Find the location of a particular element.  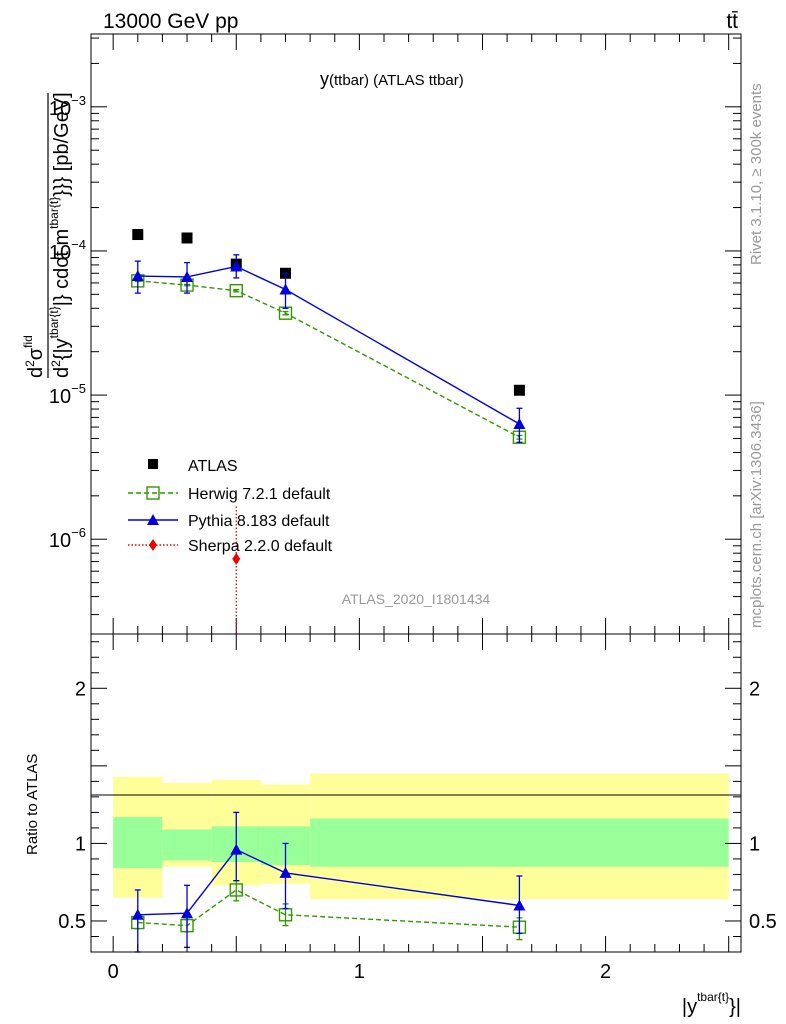

ratio-series-pythia is located at coordinates (328, 882).